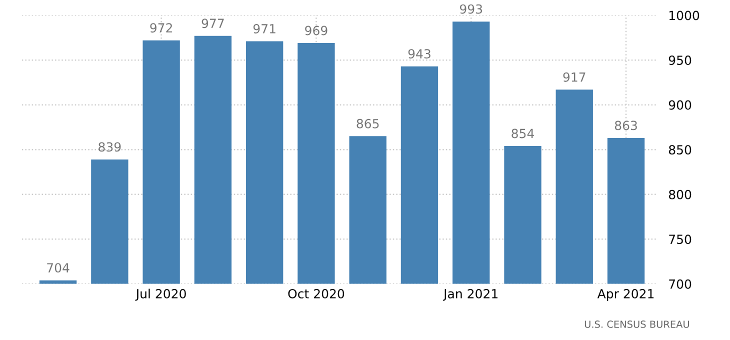 The image size is (730, 340). Describe the element at coordinates (680, 239) in the screenshot. I see `y-tick-label: 750` at that location.